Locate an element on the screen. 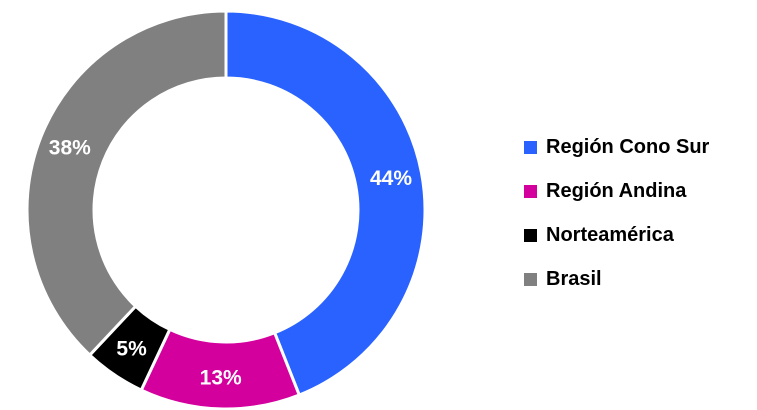 The height and width of the screenshot is (410, 757). legend-item: Región Andina is located at coordinates (616, 191).